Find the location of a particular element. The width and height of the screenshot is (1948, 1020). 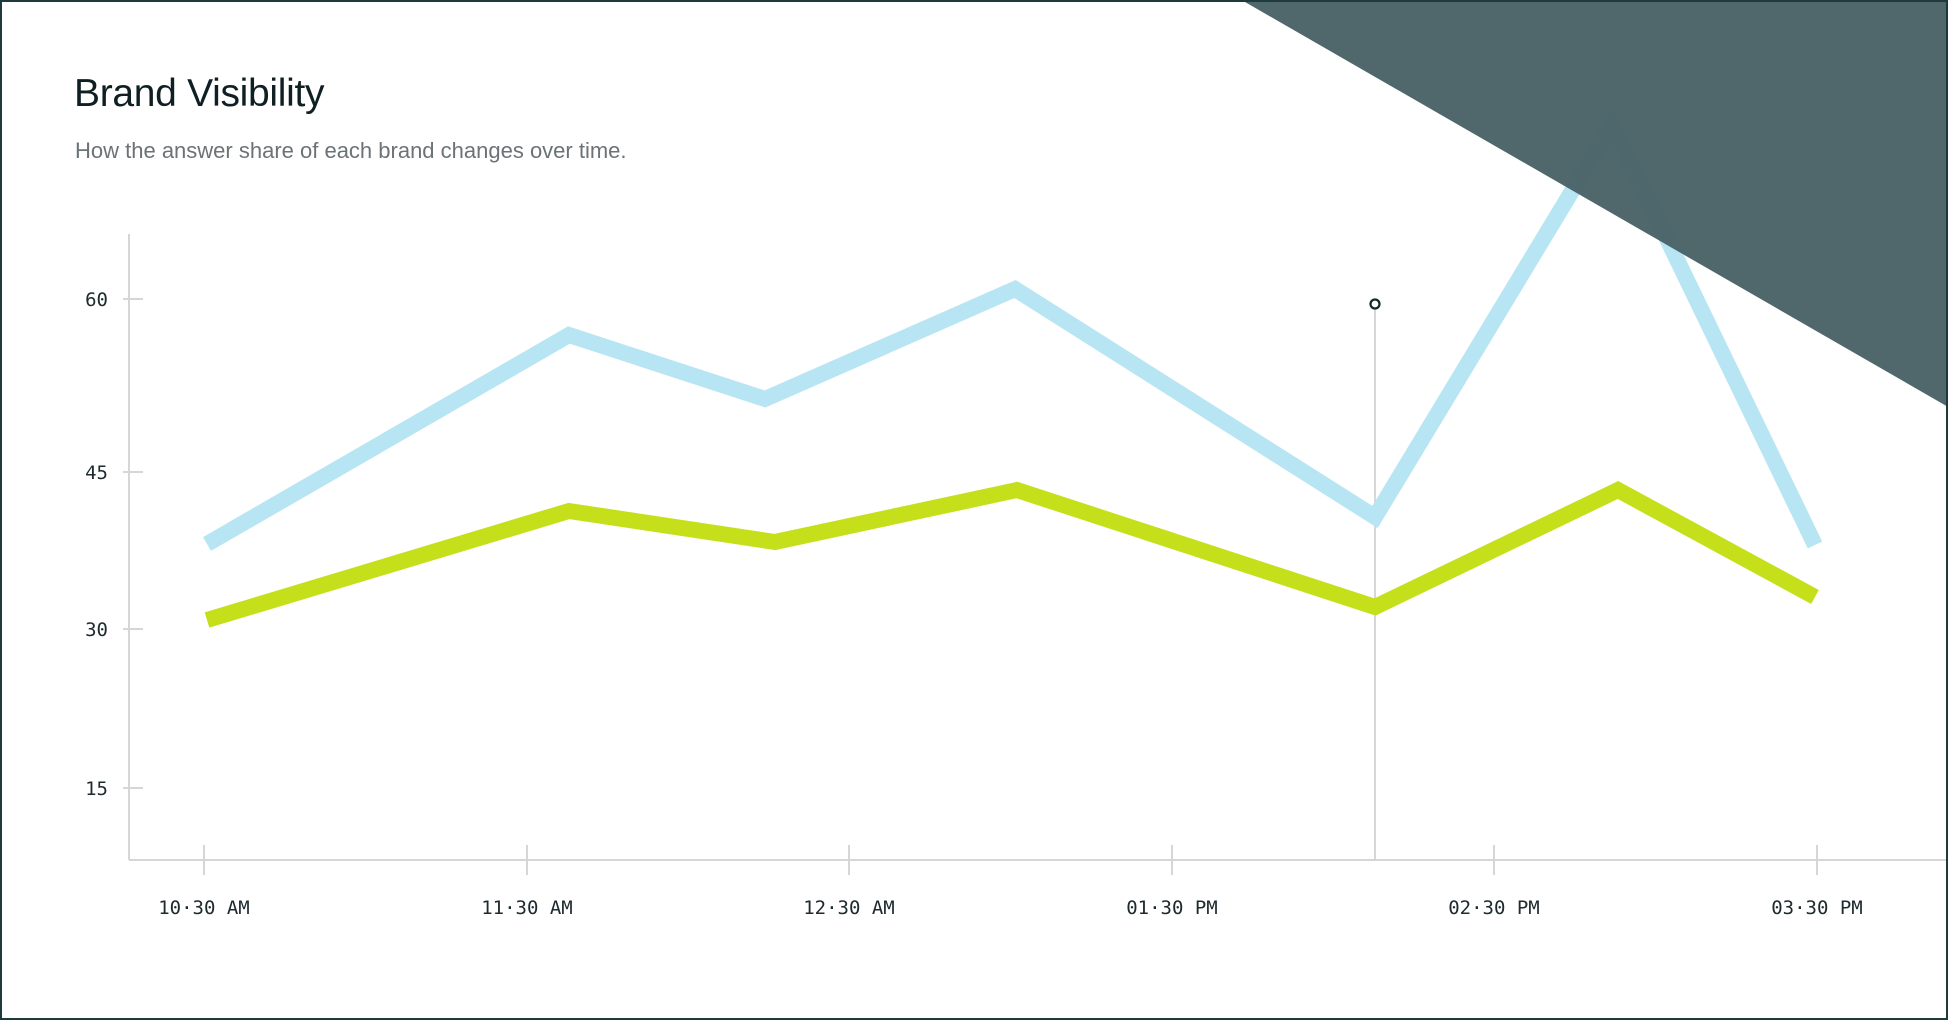

x-tick-label: 11·30 AM is located at coordinates (527, 908).